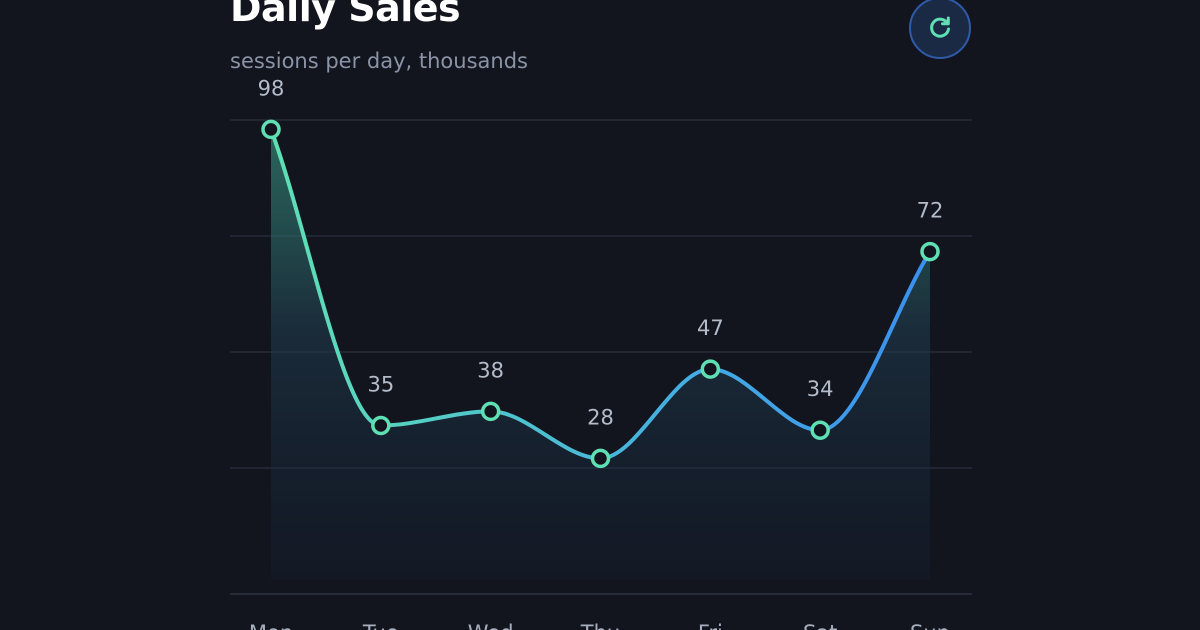 The width and height of the screenshot is (1200, 630). Describe the element at coordinates (930, 251) in the screenshot. I see `data-point-sun` at that location.